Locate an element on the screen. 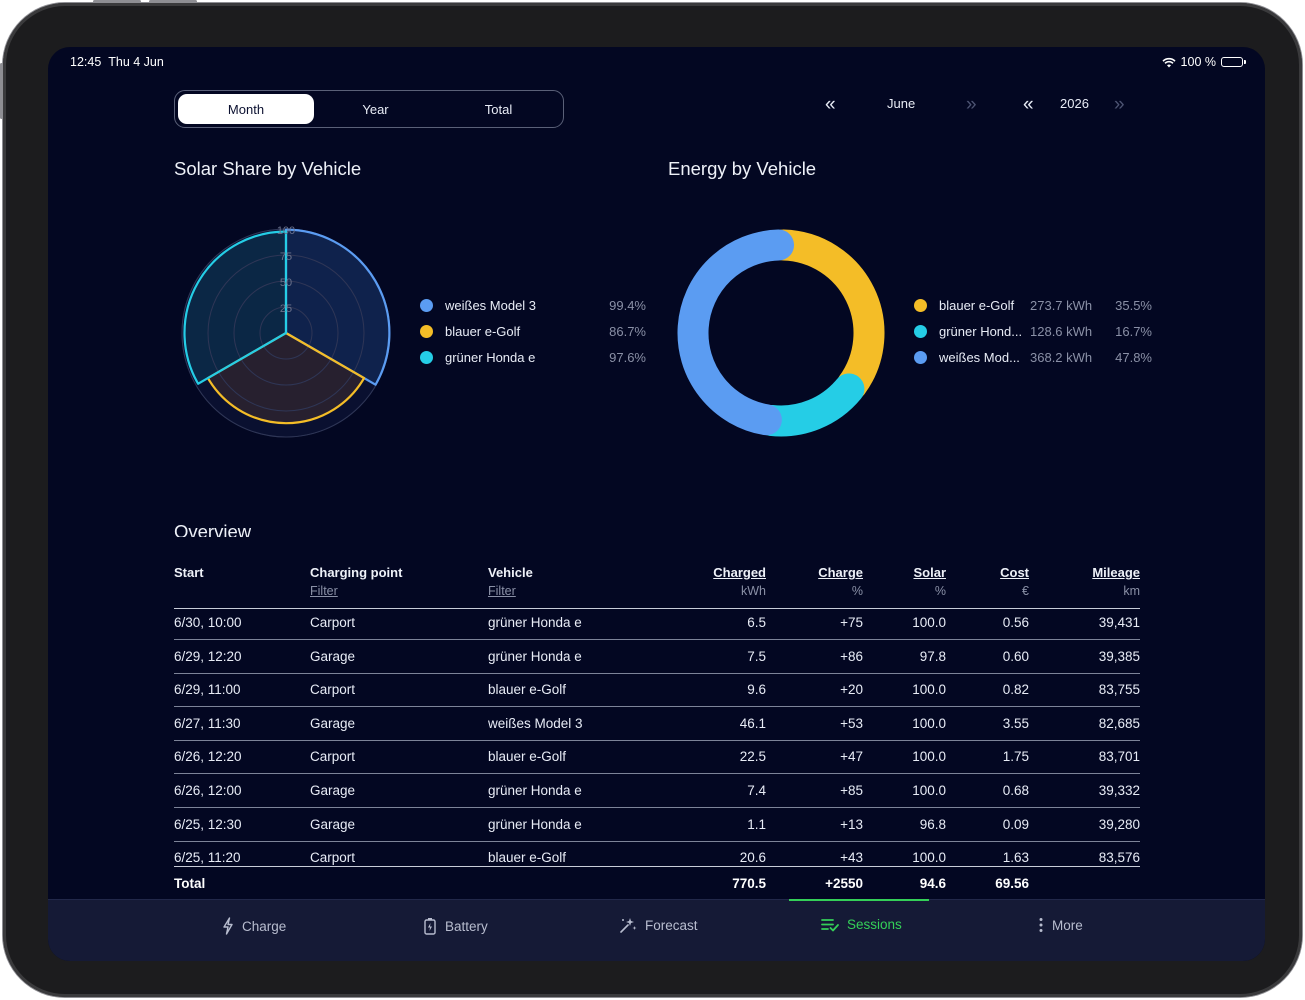 The image size is (1305, 1000). cell-cost: 0.82 is located at coordinates (1015, 690).